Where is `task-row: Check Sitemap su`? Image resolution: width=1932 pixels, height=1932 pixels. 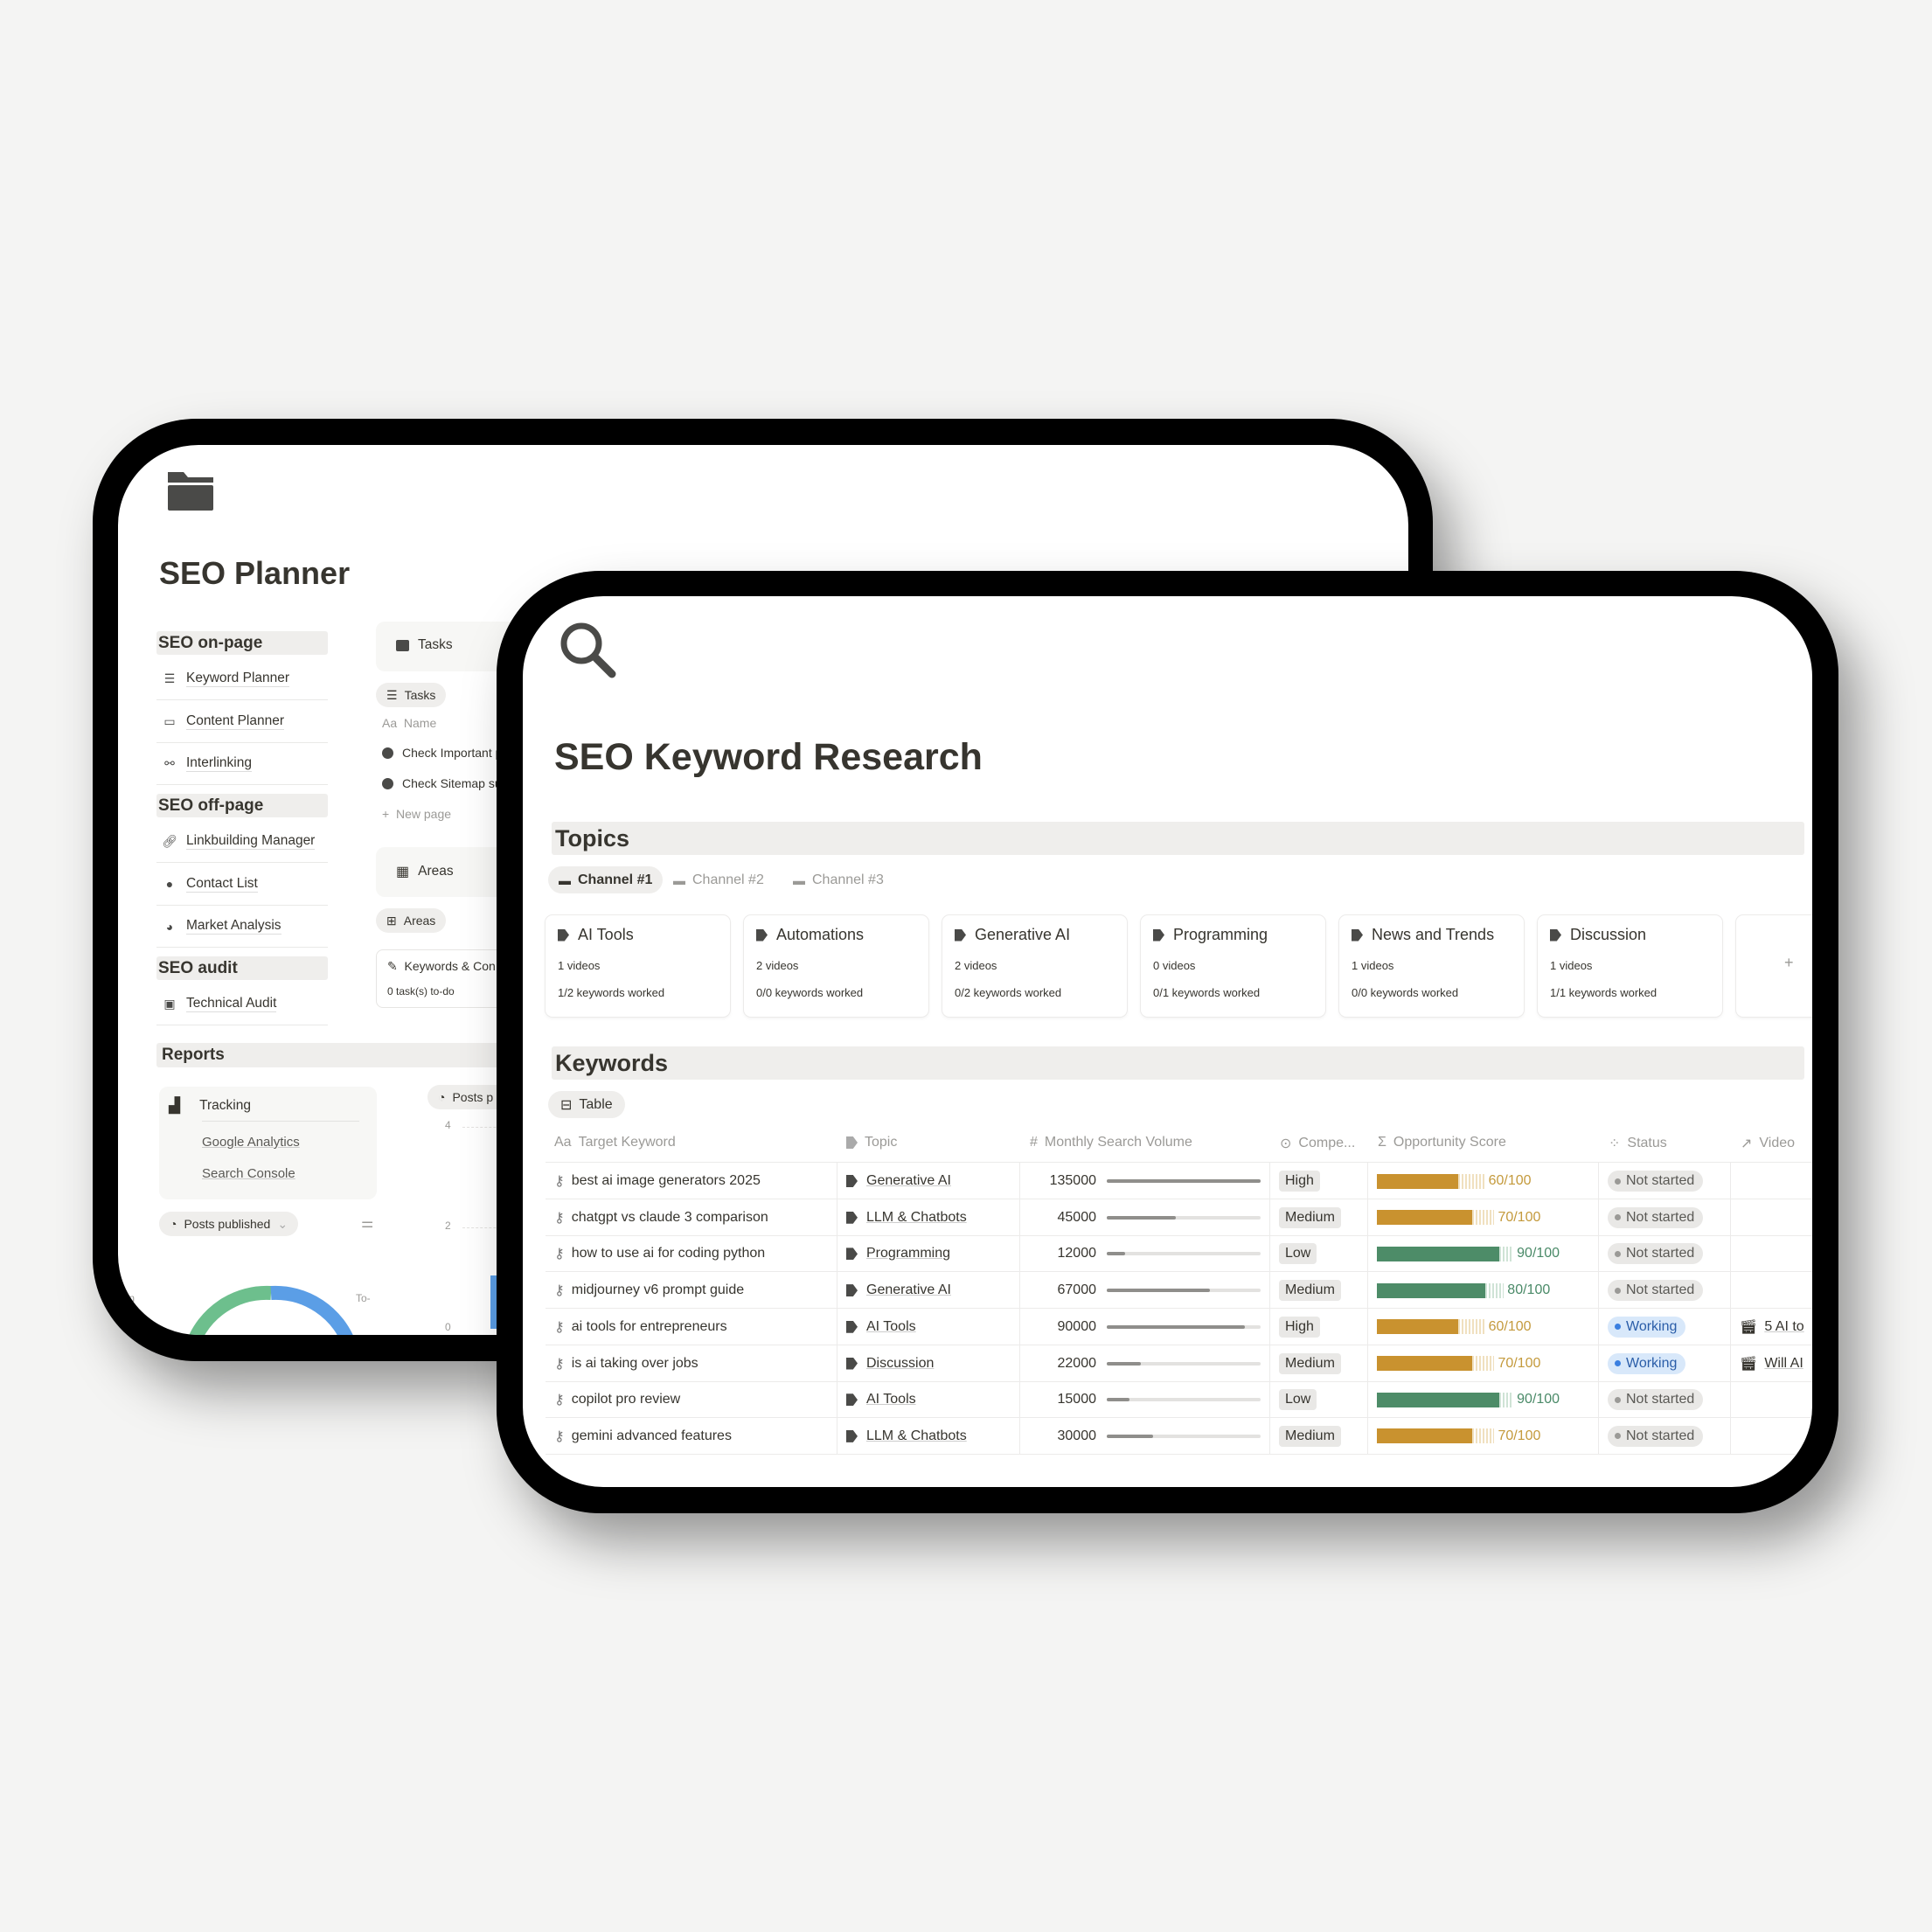
task-row: Check Sitemap su is located at coordinates (442, 783).